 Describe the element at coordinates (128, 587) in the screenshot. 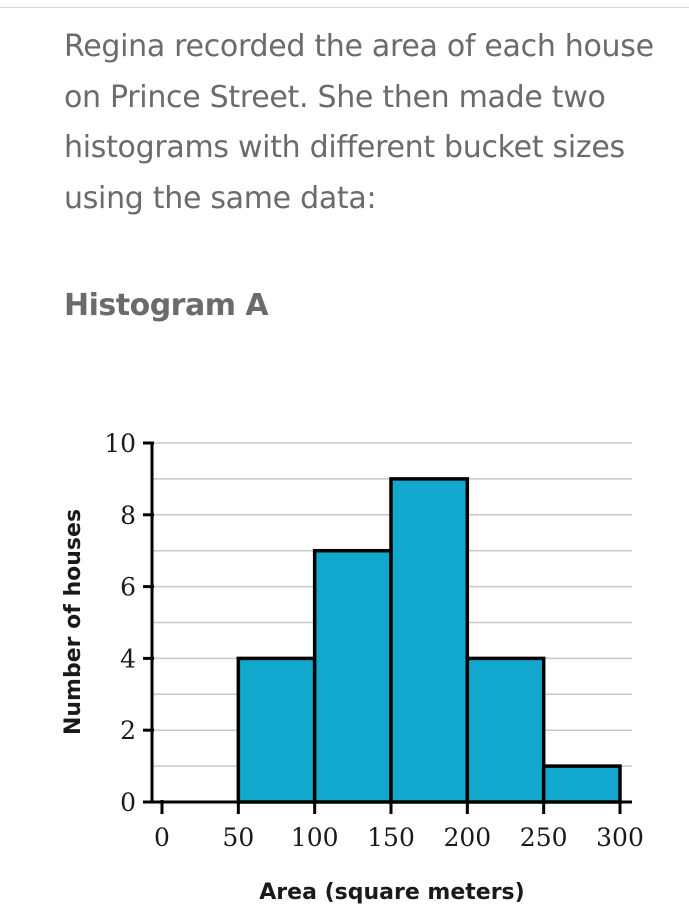

I see `y-tick-label: 6` at that location.